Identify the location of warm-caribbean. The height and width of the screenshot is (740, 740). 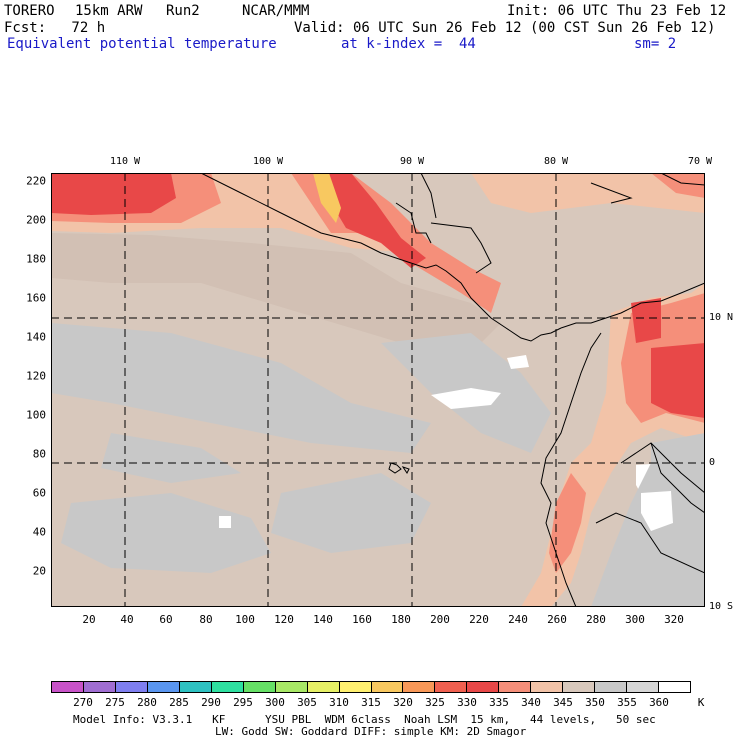
(588, 193).